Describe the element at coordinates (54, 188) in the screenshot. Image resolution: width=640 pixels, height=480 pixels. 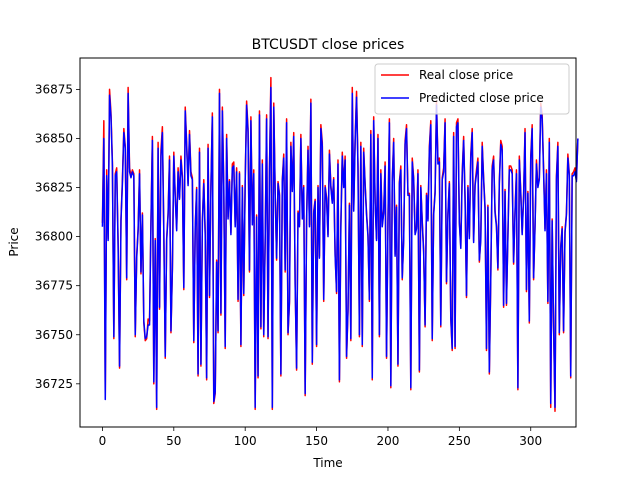
I see `y-tick-label: 36825` at that location.